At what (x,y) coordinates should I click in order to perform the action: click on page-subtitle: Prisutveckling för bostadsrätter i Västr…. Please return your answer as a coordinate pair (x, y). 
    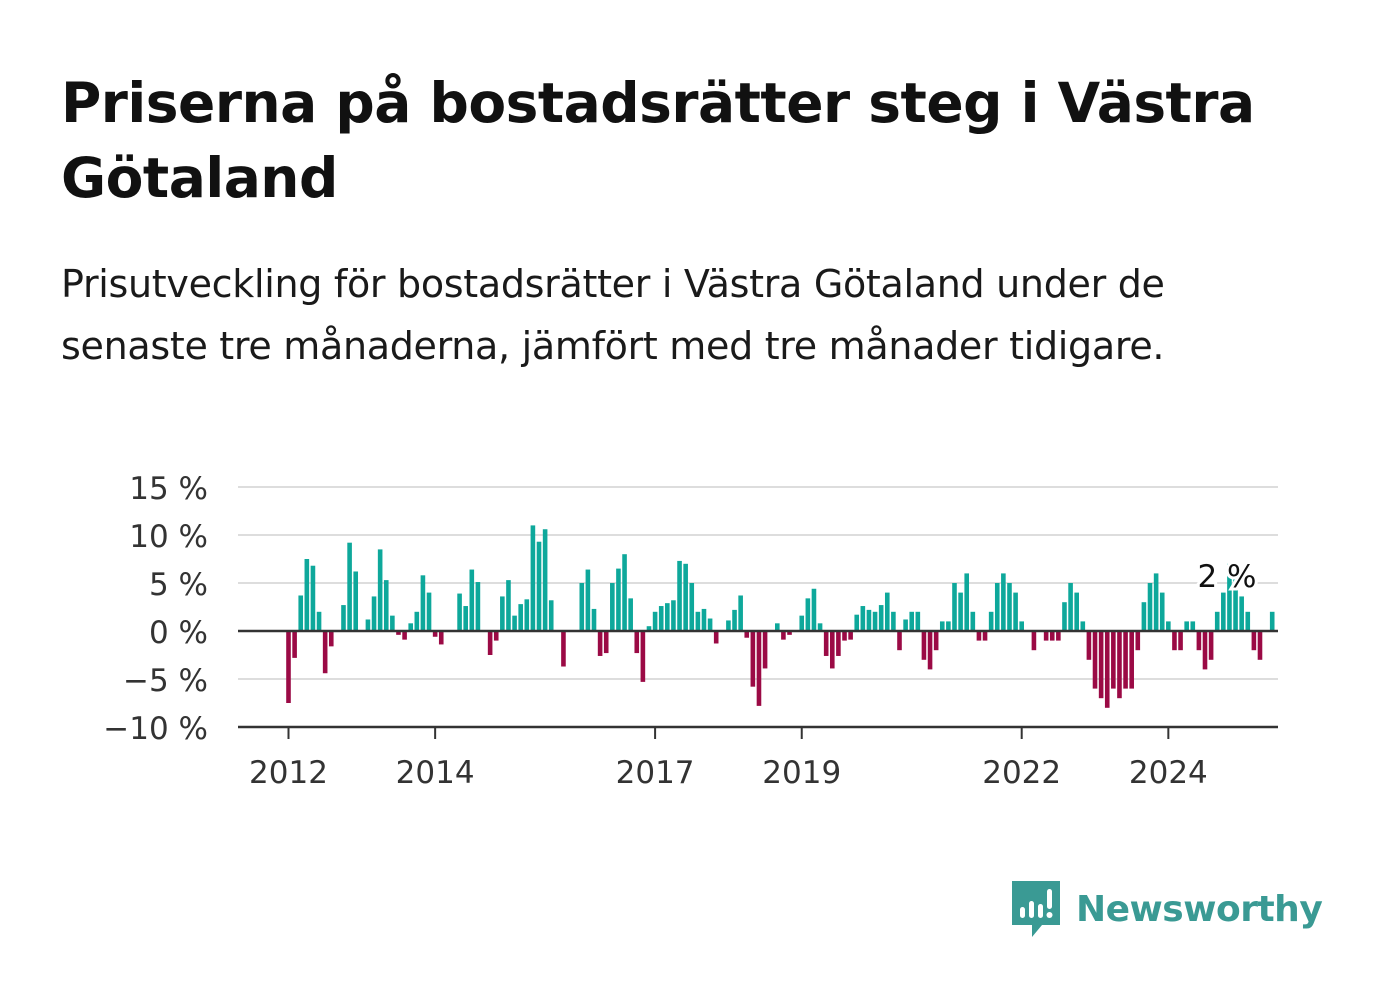
    Looking at the image, I should click on (613, 315).